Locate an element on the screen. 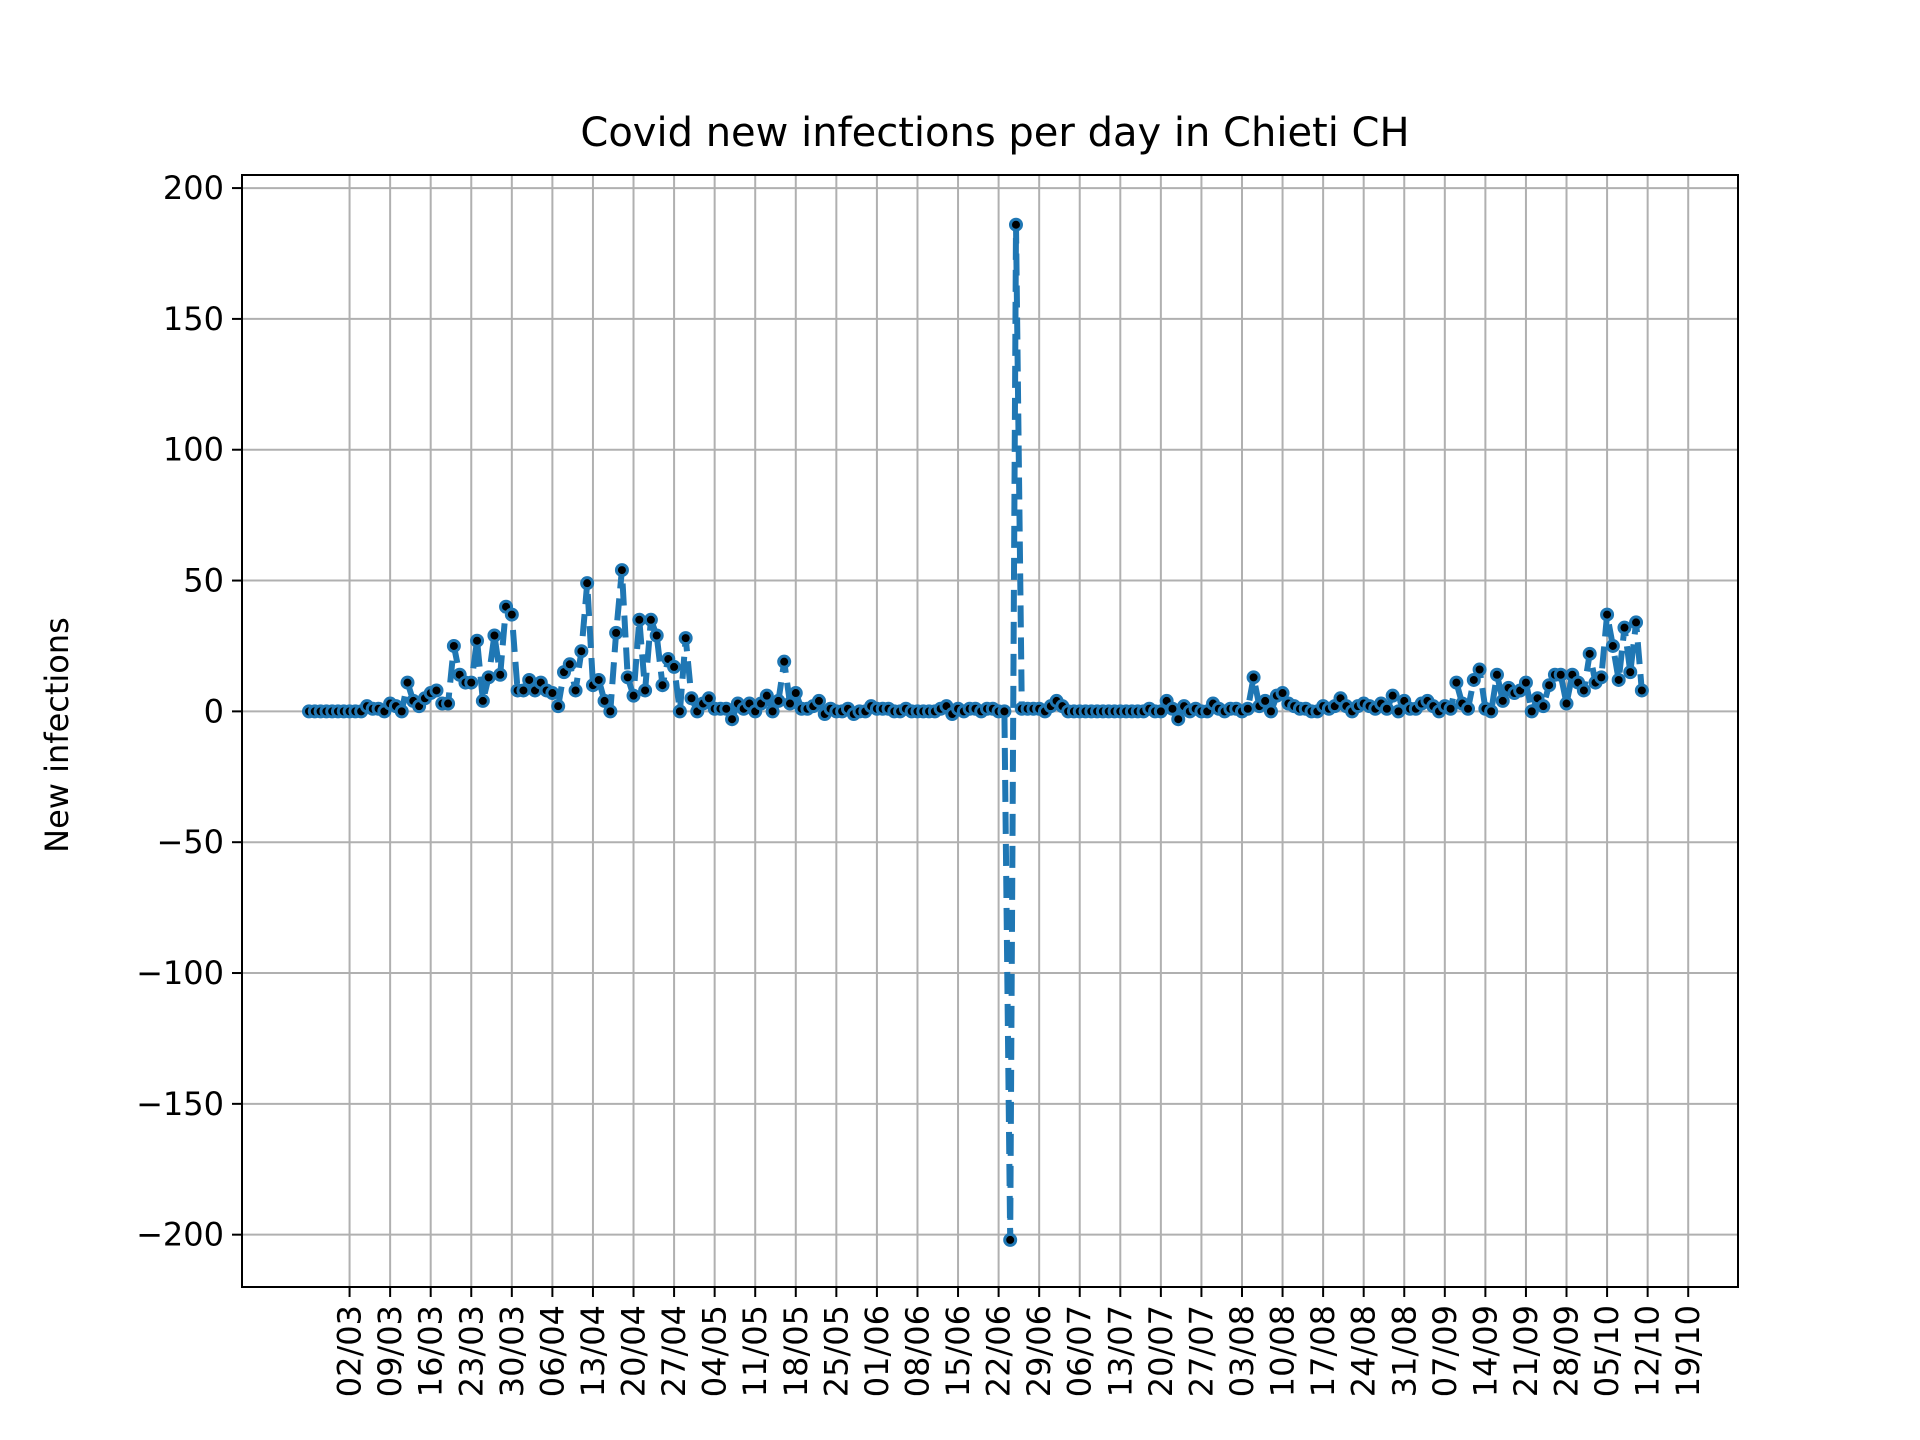 The height and width of the screenshot is (1440, 1920). y-tick-label: −50 is located at coordinates (190, 842).